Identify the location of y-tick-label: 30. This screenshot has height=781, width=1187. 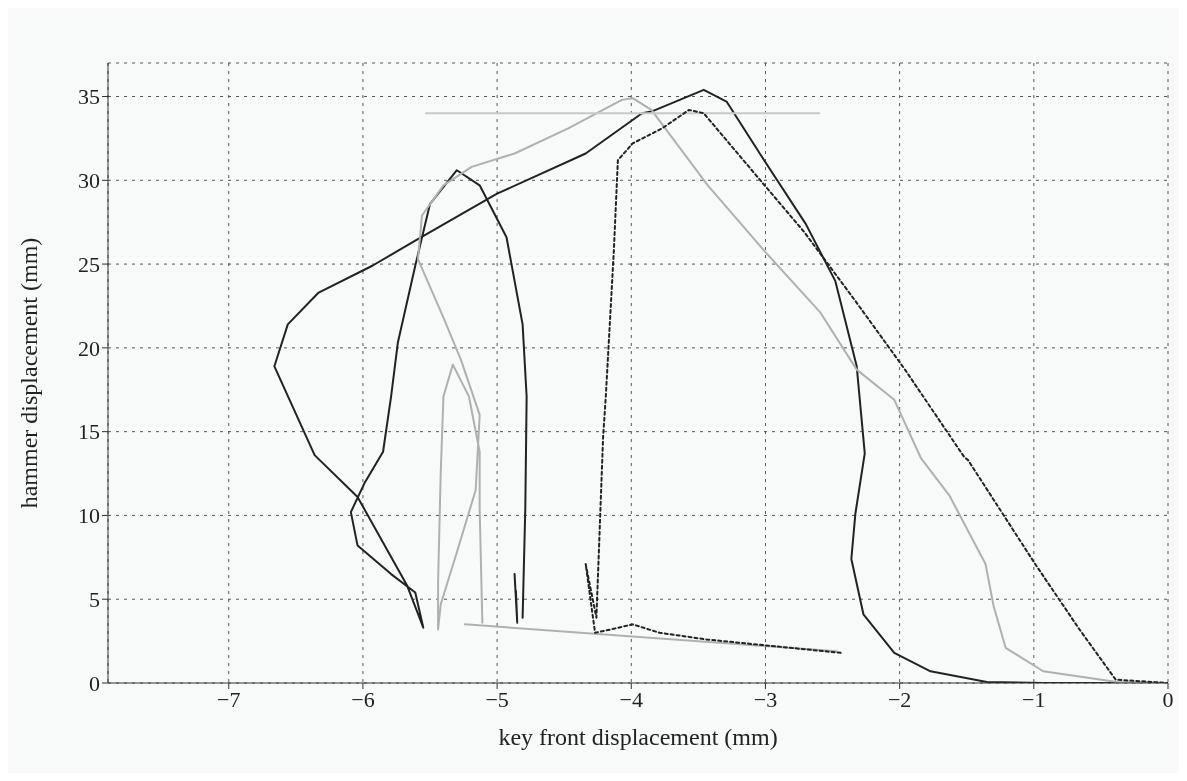
(89, 181).